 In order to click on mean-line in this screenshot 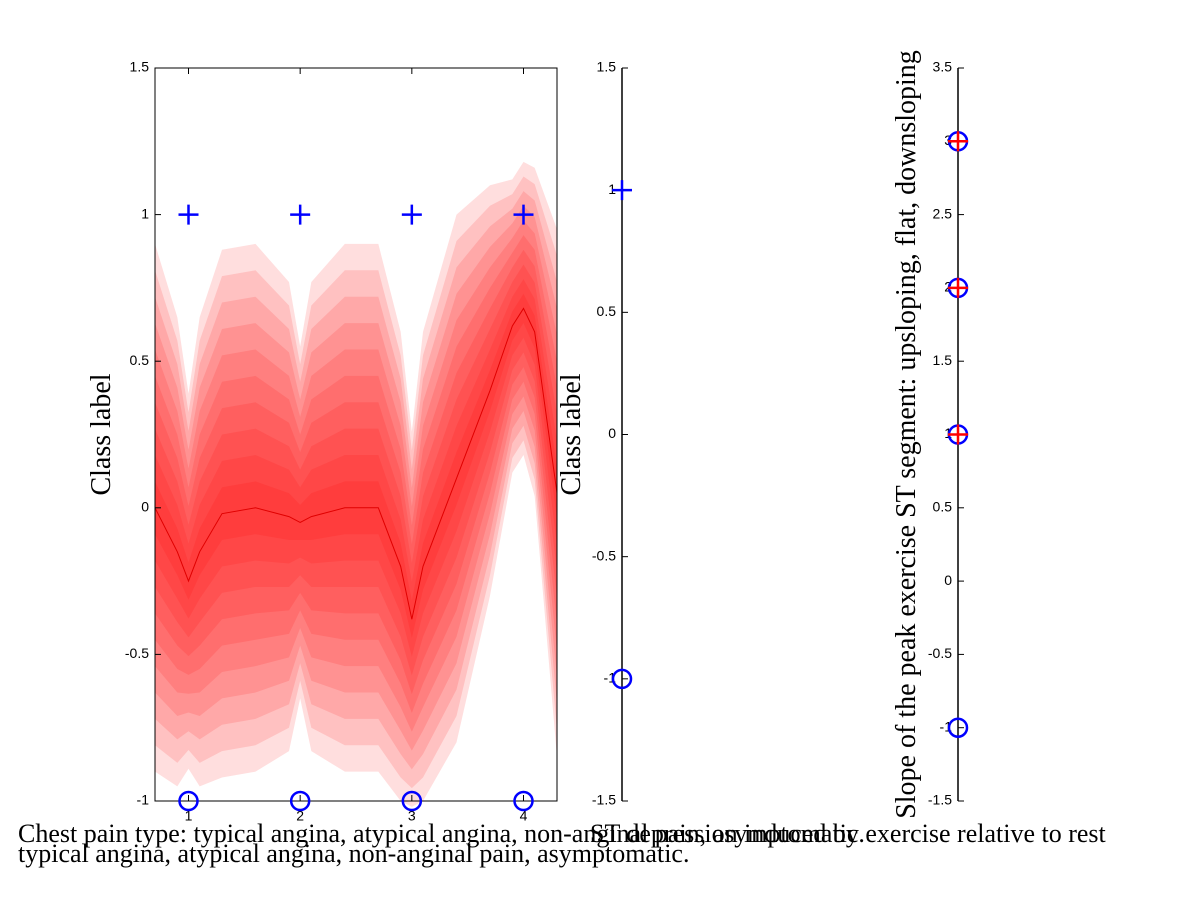, I will do `click(356, 463)`.